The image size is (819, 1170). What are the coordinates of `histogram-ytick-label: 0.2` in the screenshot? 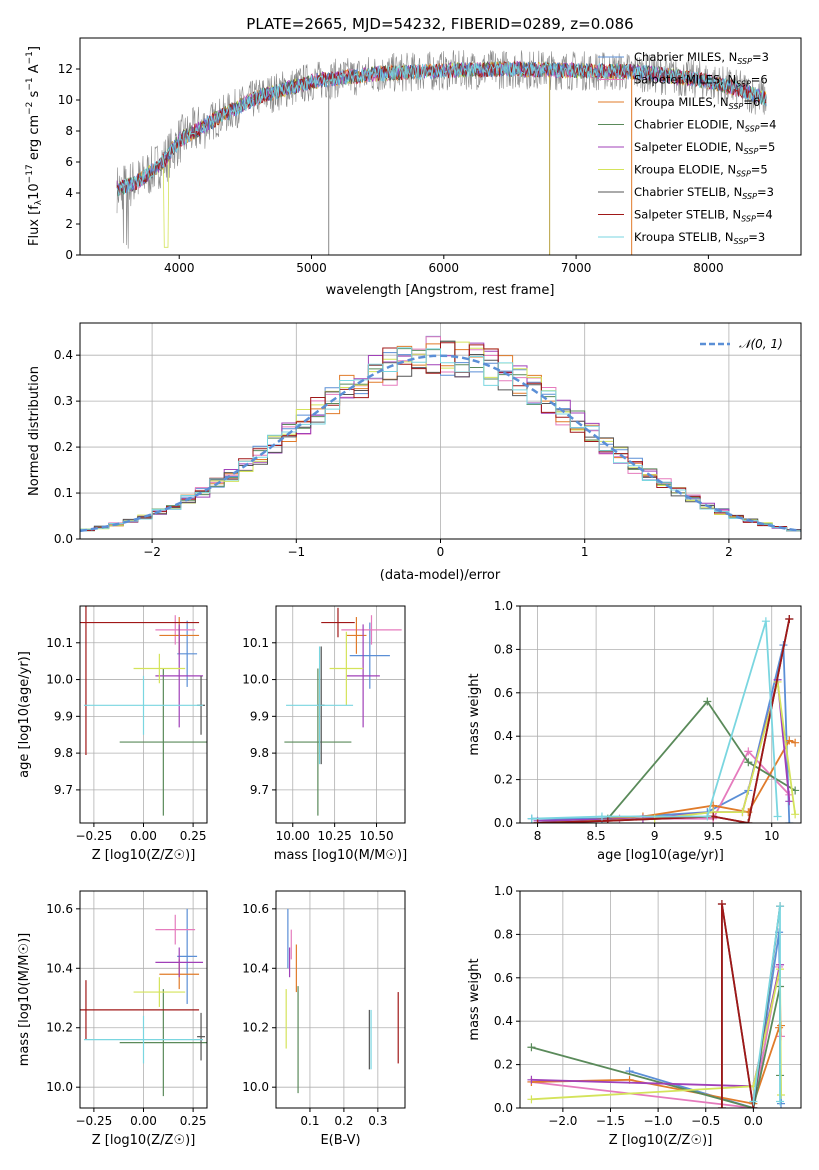 It's located at (63, 447).